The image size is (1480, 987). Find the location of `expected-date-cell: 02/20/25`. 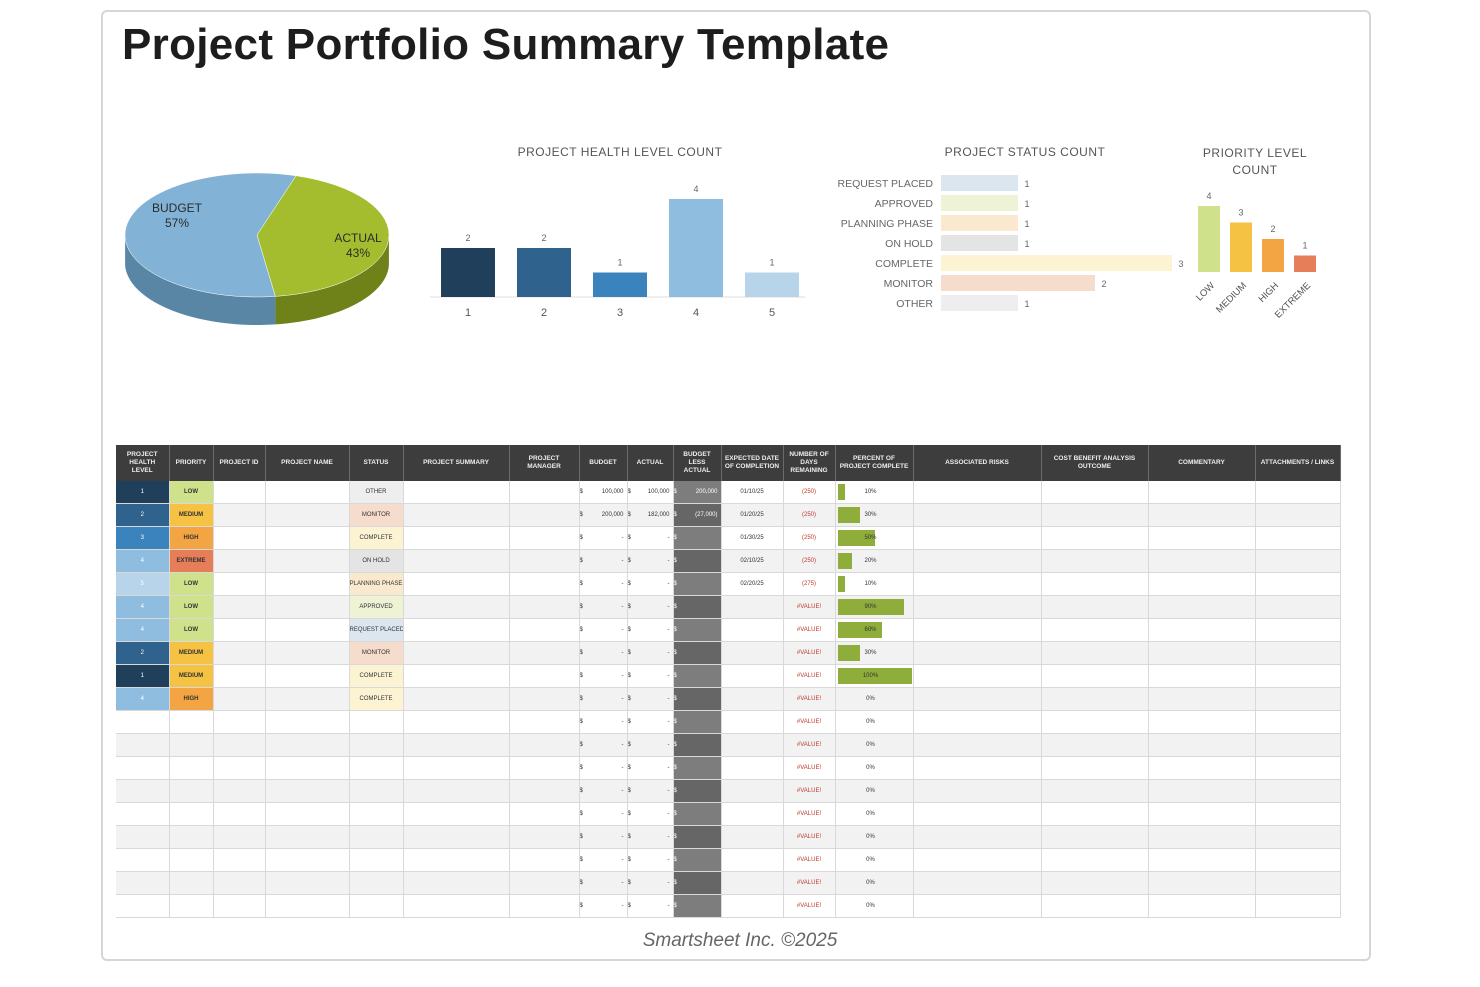

expected-date-cell: 02/20/25 is located at coordinates (752, 584).